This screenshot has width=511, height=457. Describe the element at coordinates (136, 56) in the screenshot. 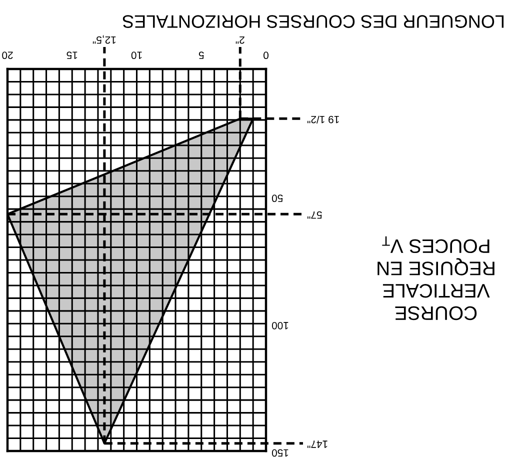

I see `x-tick-label: 10` at that location.